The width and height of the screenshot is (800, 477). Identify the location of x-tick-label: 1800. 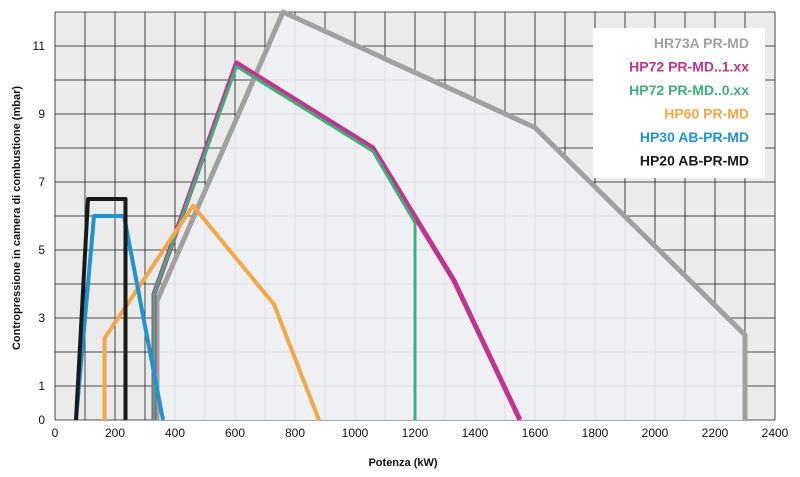
(595, 433).